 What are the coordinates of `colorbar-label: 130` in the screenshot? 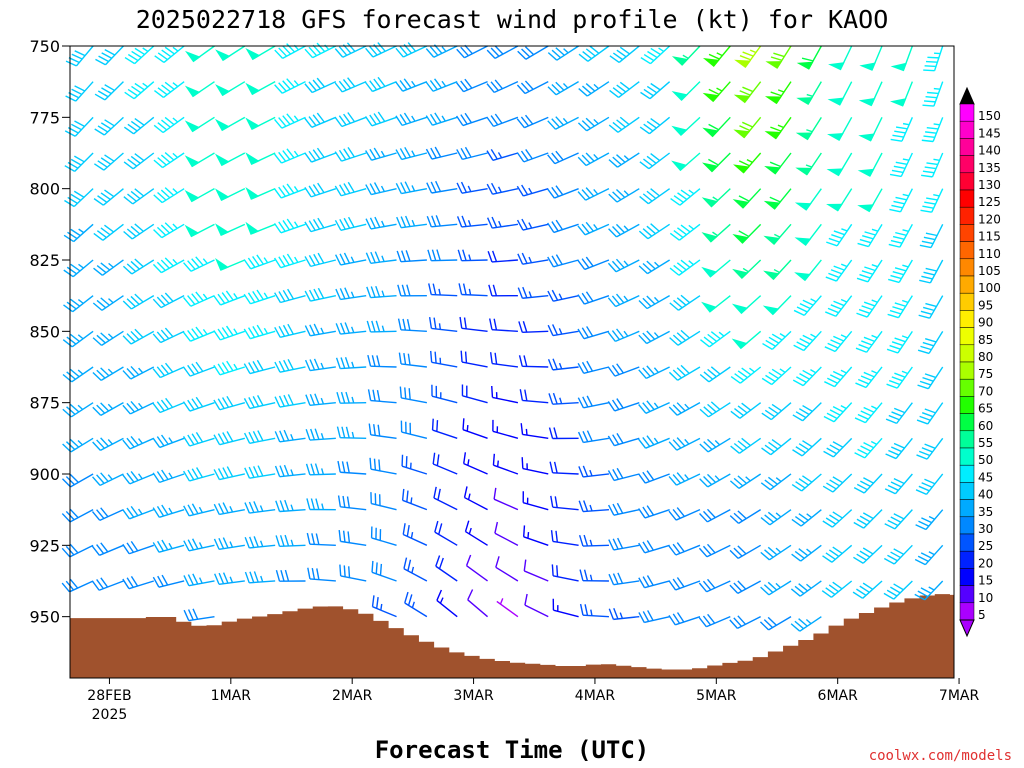 It's located at (989, 185).